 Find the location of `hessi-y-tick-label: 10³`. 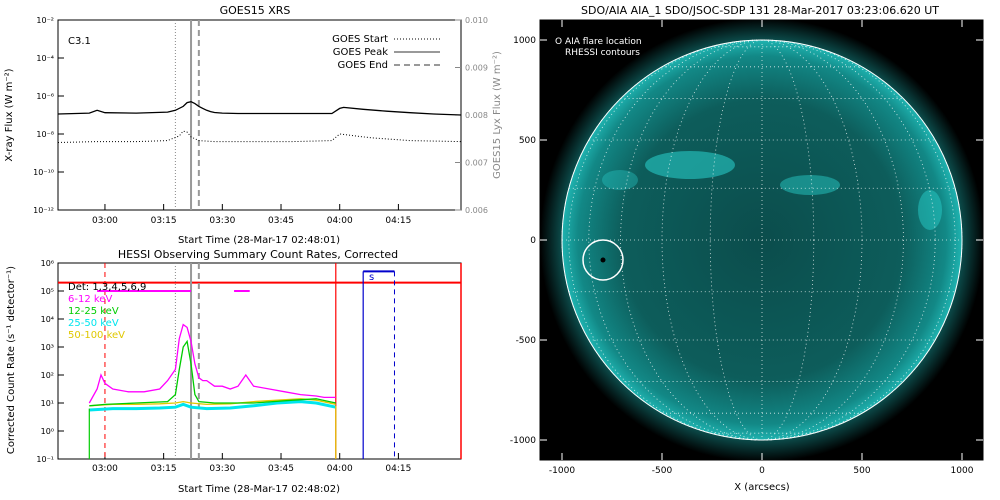

hessi-y-tick-label: 10³ is located at coordinates (47, 347).